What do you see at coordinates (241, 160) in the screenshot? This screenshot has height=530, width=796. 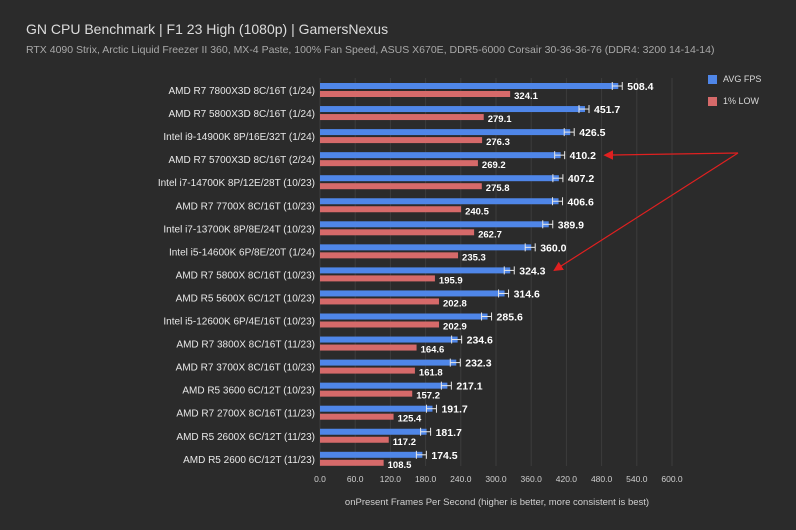 I see `category-label: AMD R7 5700X3D 8C/16T (2/24)` at bounding box center [241, 160].